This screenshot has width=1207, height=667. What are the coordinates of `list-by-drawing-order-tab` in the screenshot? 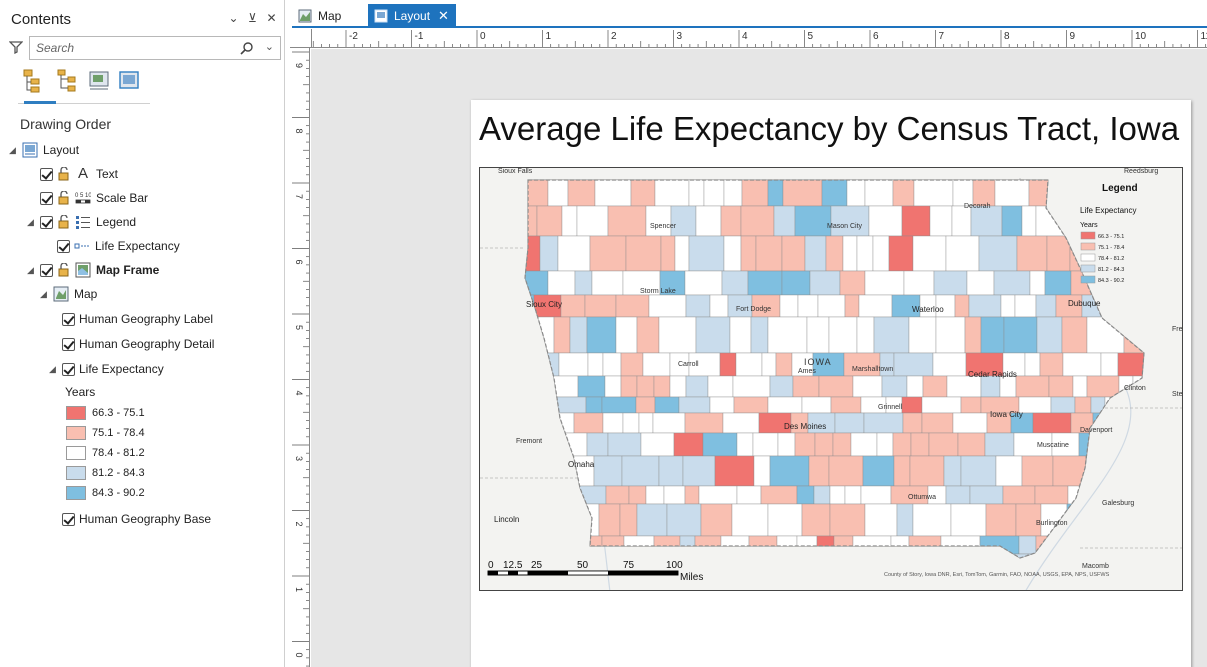 It's located at (39, 86).